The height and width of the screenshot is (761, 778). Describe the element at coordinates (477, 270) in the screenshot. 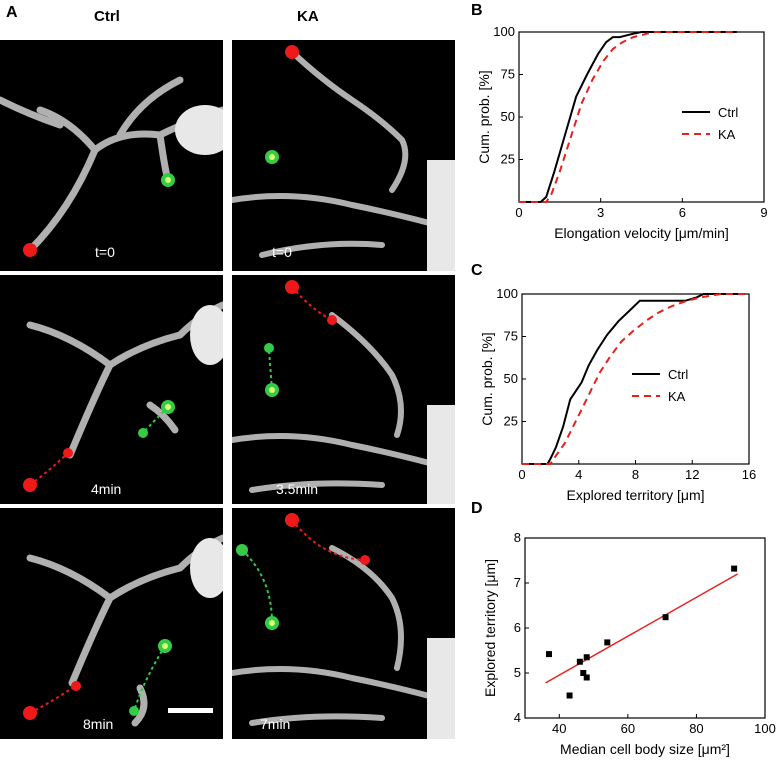

I see `panel-letter-c: C` at that location.